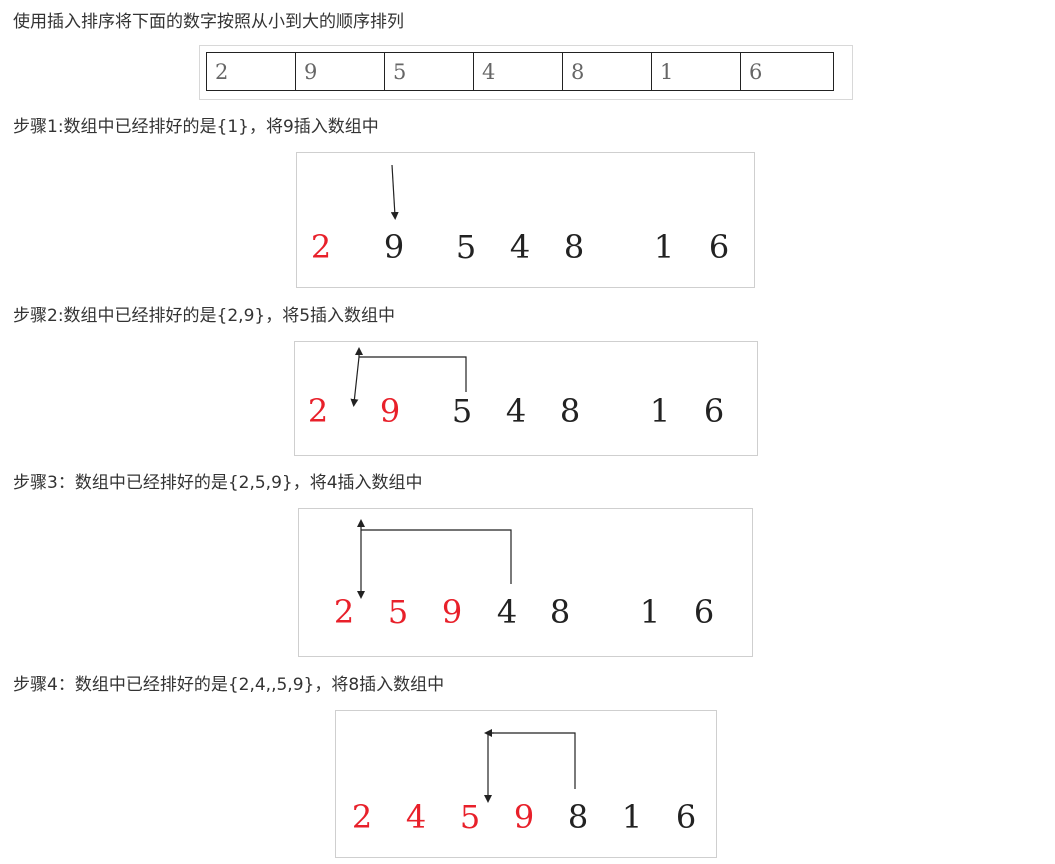  What do you see at coordinates (251, 71) in the screenshot?
I see `array-cell: 2` at bounding box center [251, 71].